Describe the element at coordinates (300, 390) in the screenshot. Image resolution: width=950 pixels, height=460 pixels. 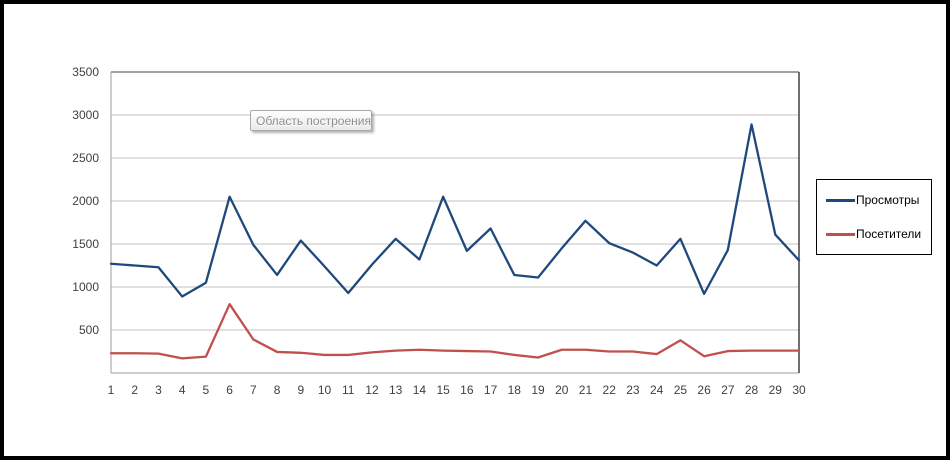
I see `x-axis-tick-label: 9` at that location.